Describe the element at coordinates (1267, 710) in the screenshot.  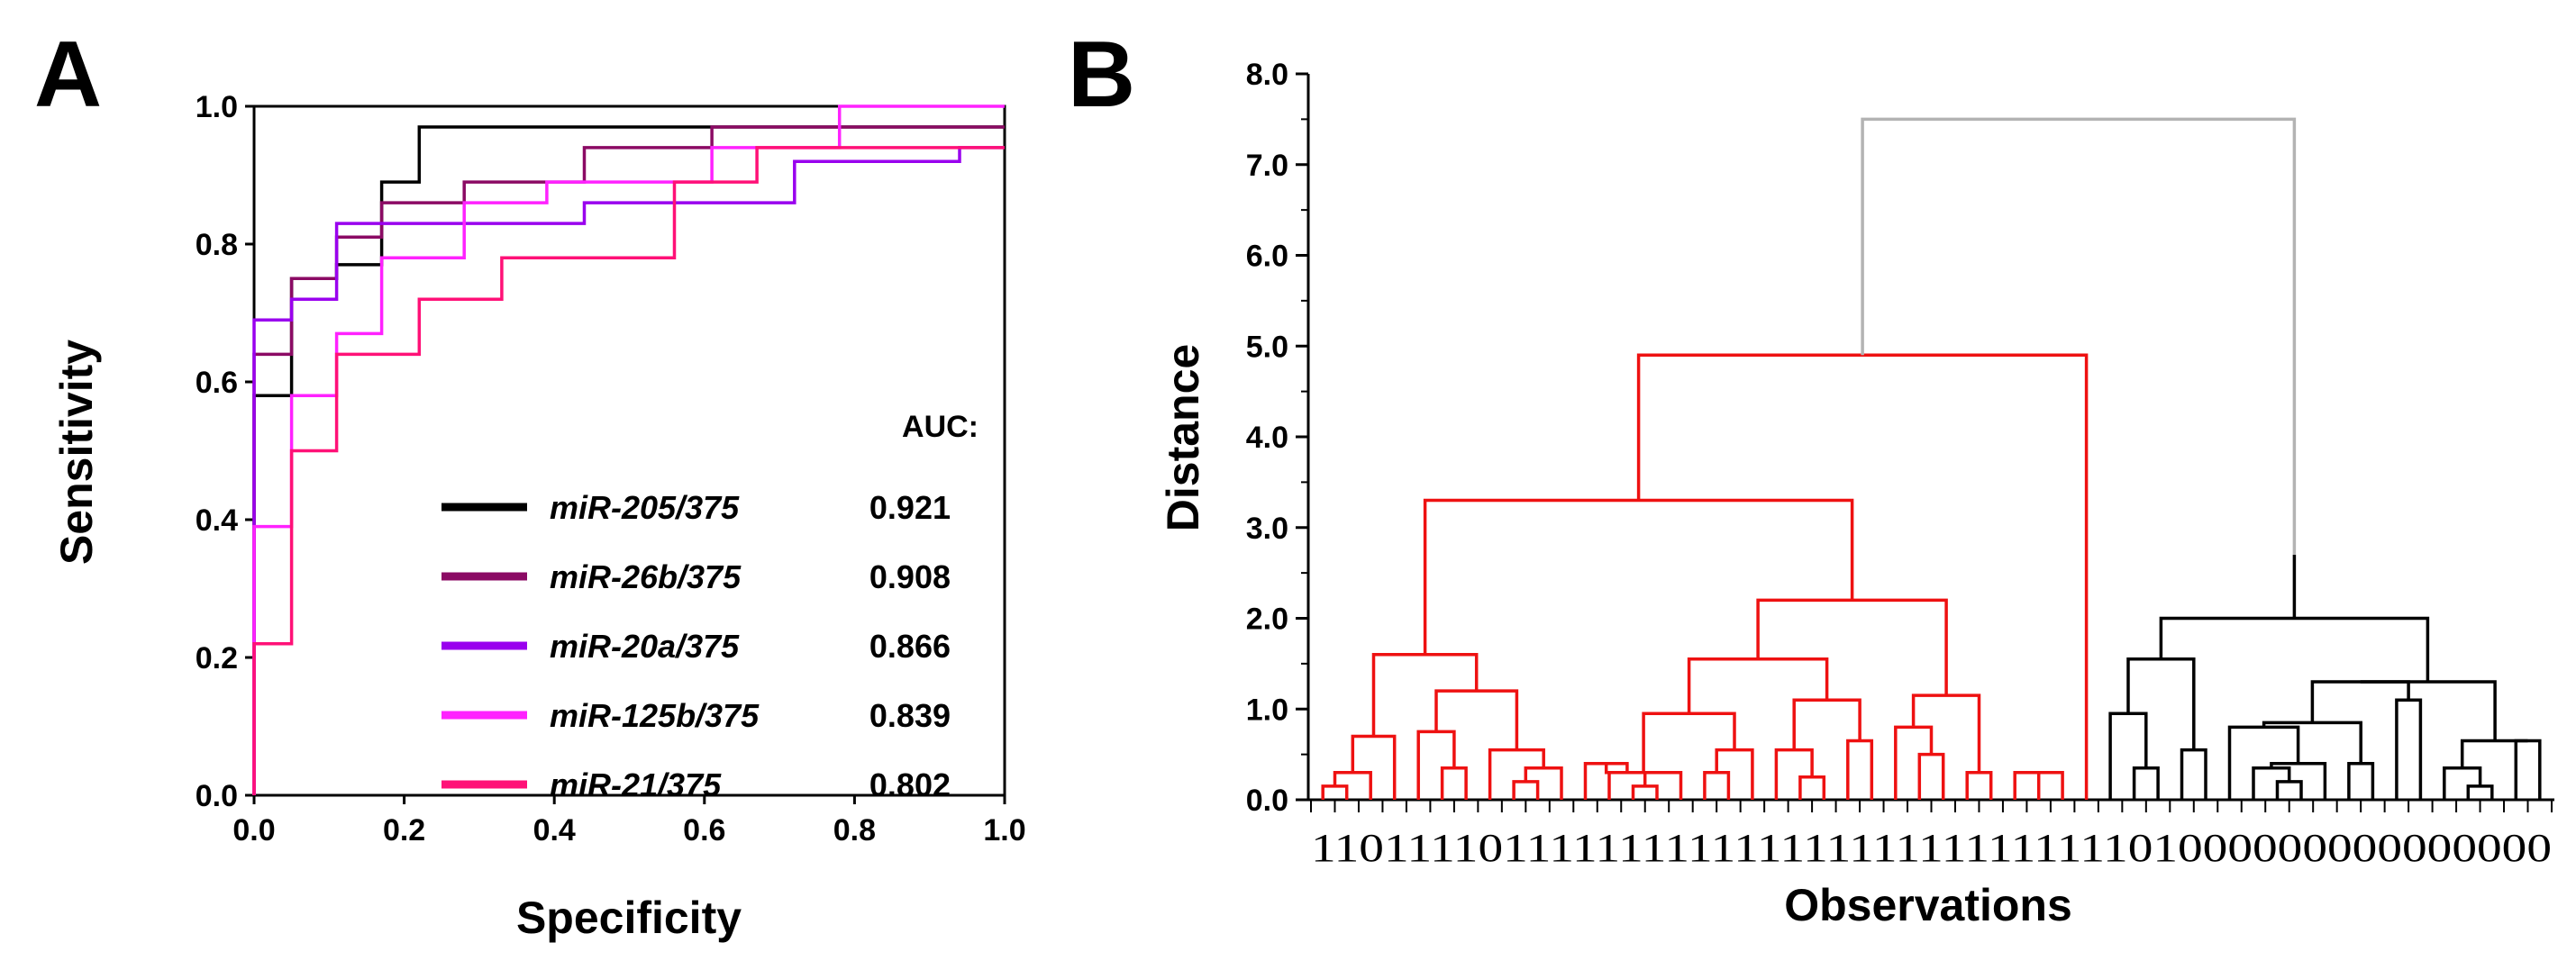
I see `dendrogram-y-tick-label: 1.0` at that location.